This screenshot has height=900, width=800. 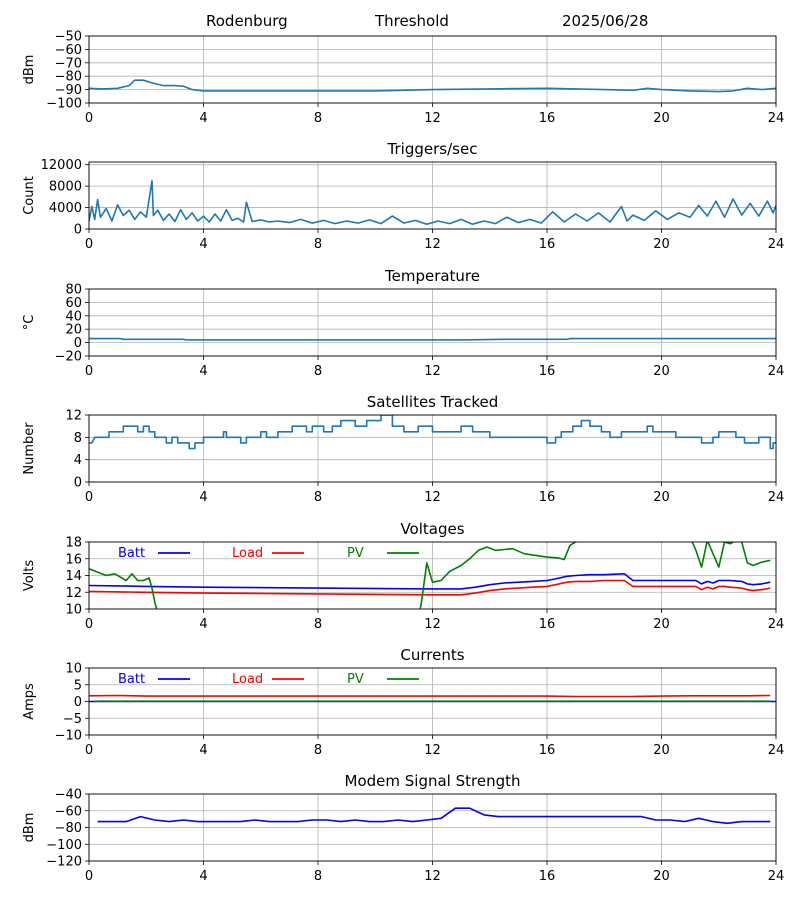 What do you see at coordinates (29, 448) in the screenshot?
I see `y-axis-label: Number` at bounding box center [29, 448].